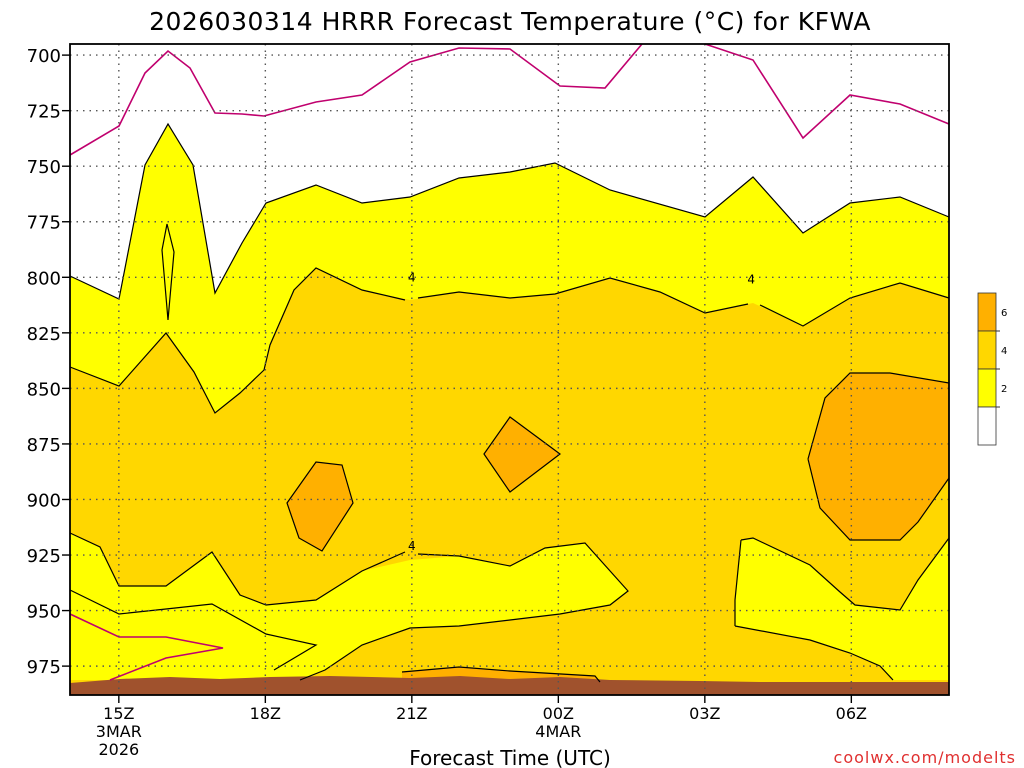  Describe the element at coordinates (851, 713) in the screenshot. I see `x-tick-label: 06Z` at that location.